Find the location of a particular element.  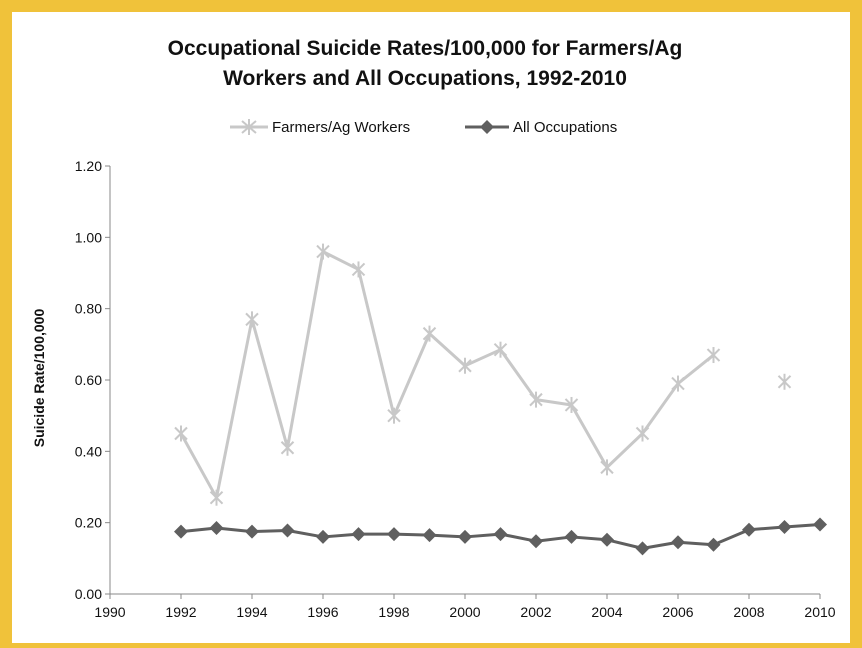

x-tick-label: 1996 is located at coordinates (322, 612).